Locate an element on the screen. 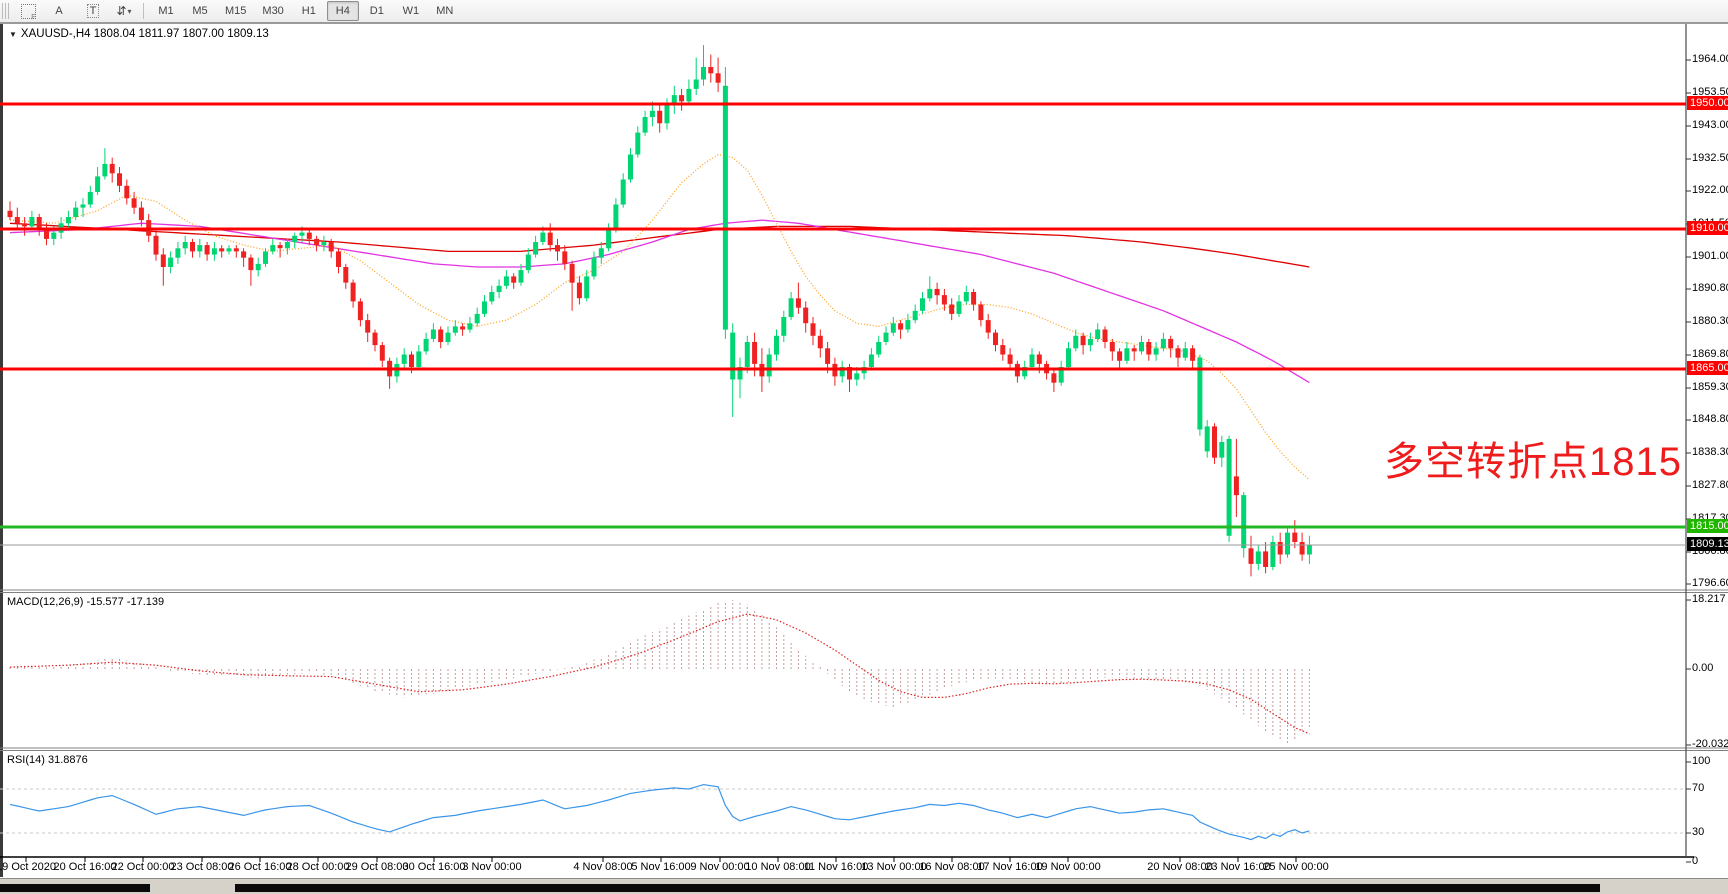  price-axis-tick: 1890.80 is located at coordinates (1710, 288).